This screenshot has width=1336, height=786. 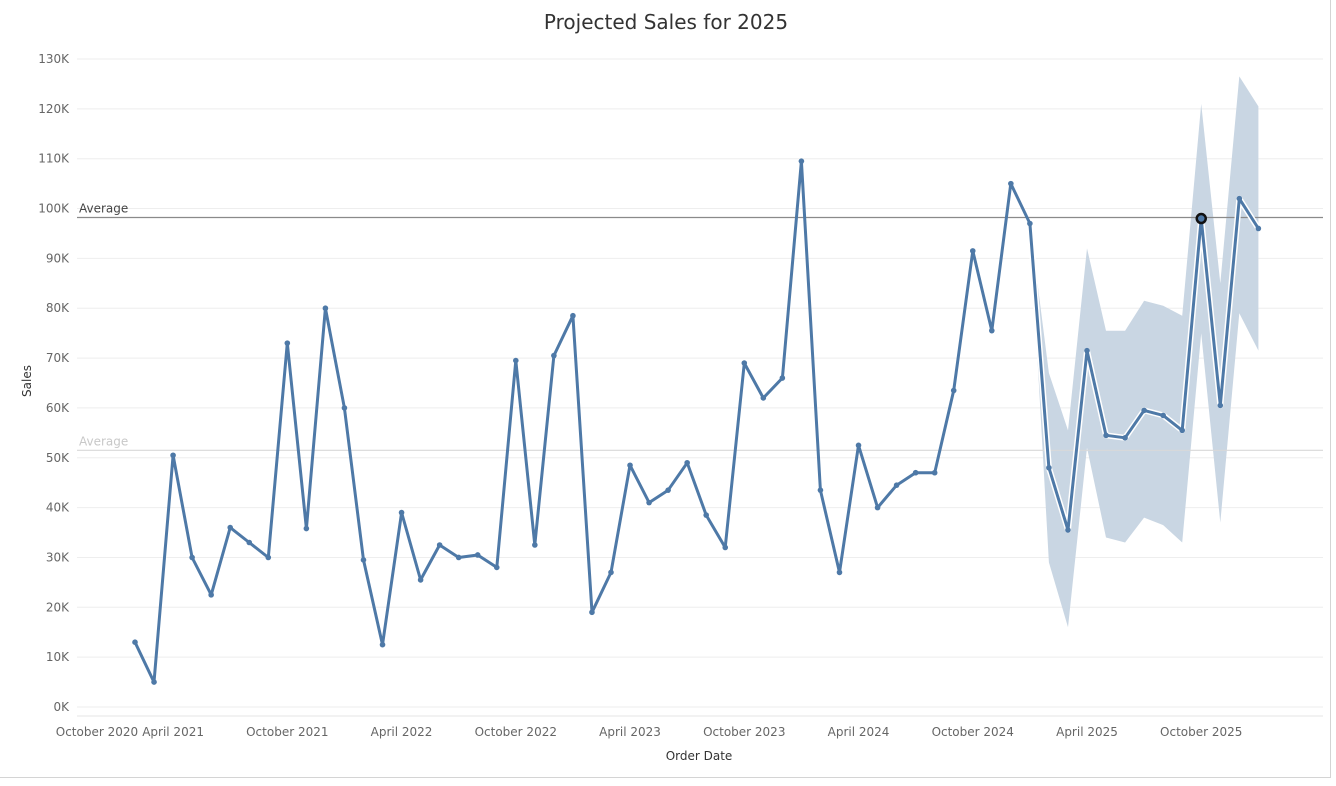 I want to click on y-tick-label: 100K, so click(x=54, y=209).